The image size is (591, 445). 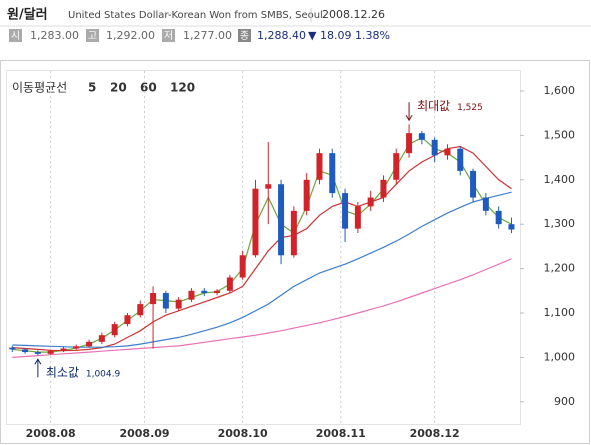 I want to click on quote-value: 1,283.00, so click(x=54, y=35).